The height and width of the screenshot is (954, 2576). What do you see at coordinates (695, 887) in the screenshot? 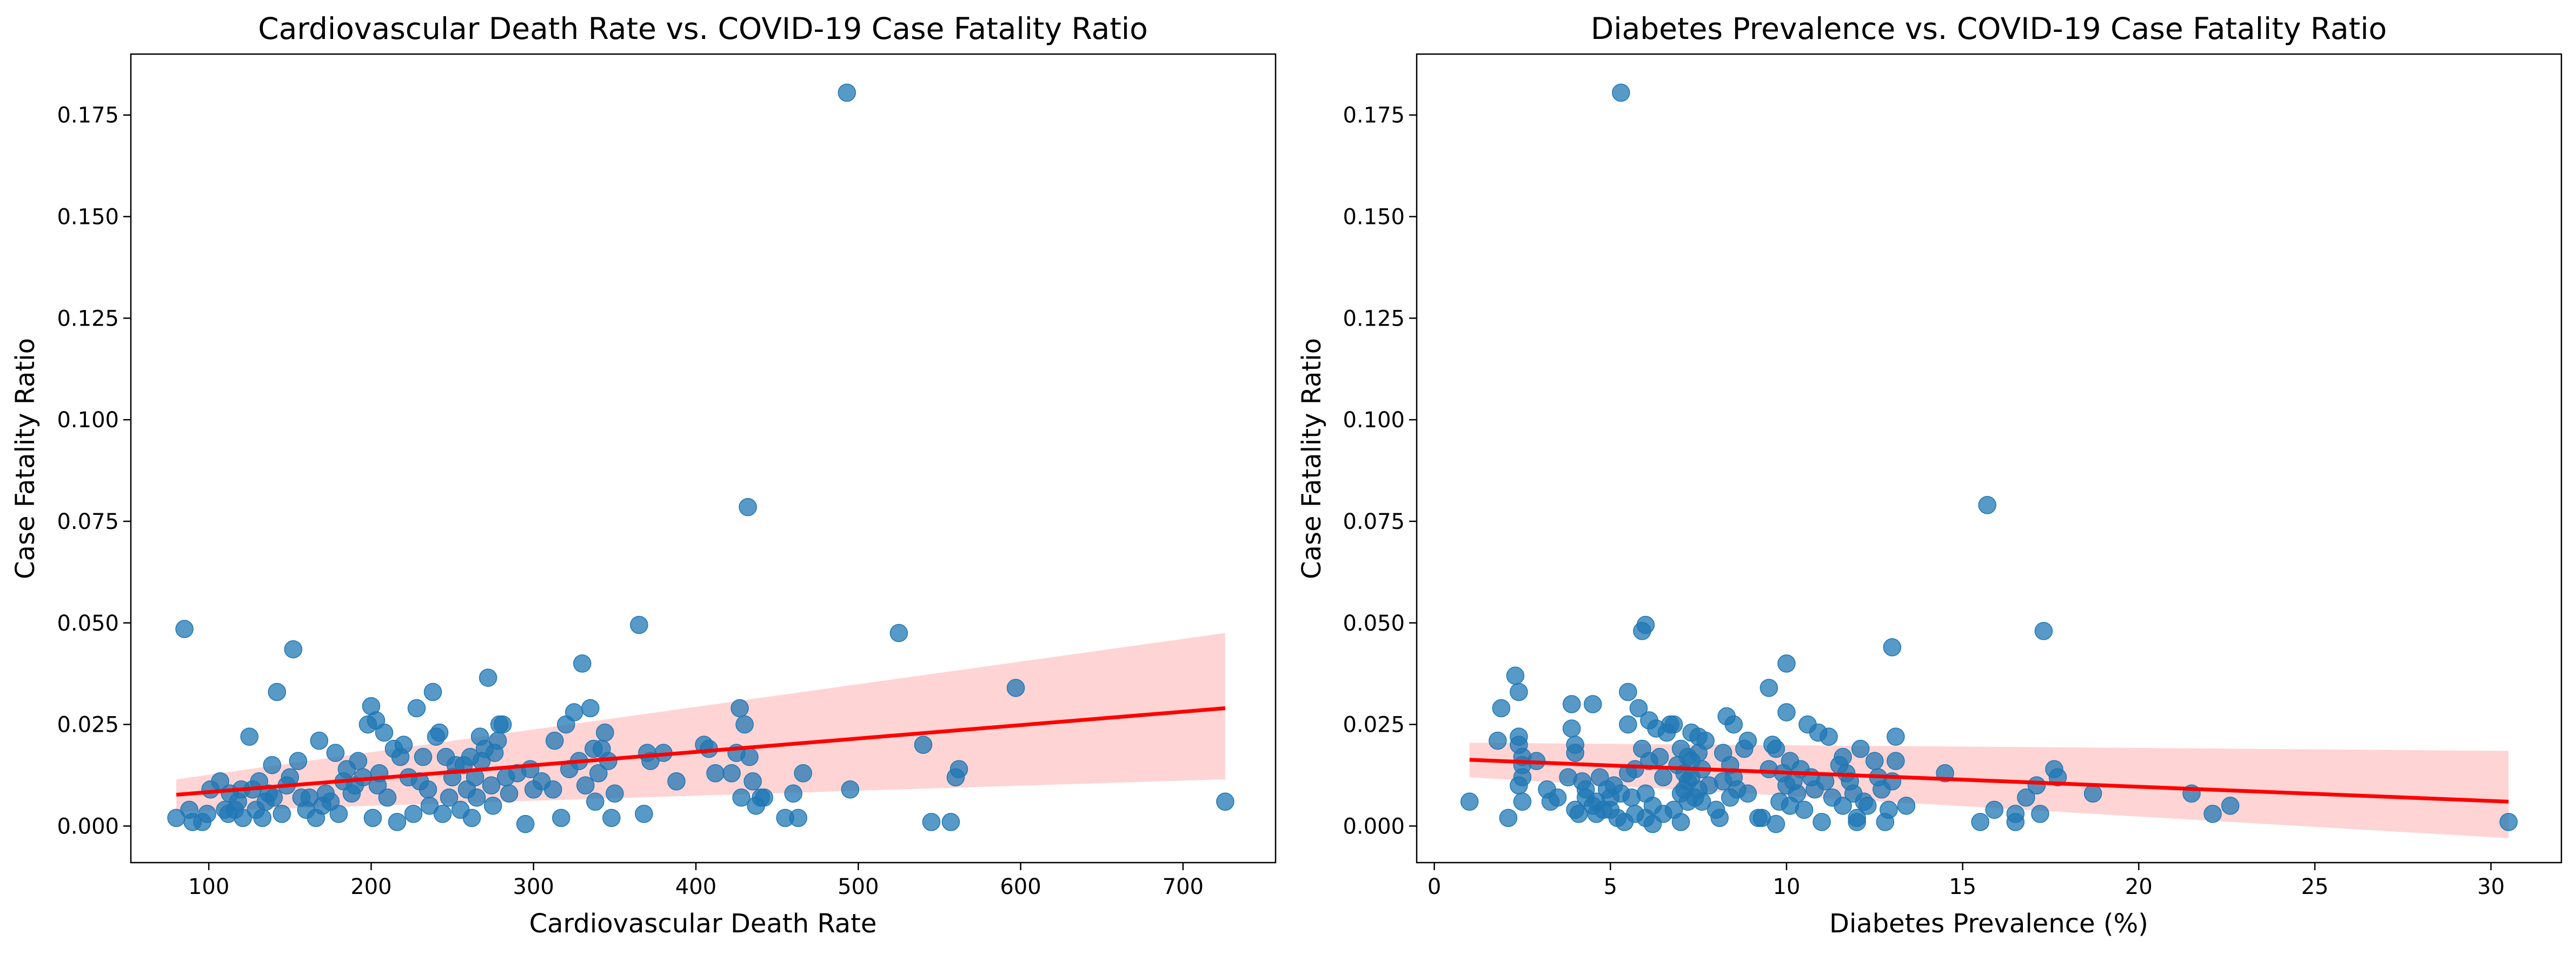
I see `x-tick-label: 400` at bounding box center [695, 887].